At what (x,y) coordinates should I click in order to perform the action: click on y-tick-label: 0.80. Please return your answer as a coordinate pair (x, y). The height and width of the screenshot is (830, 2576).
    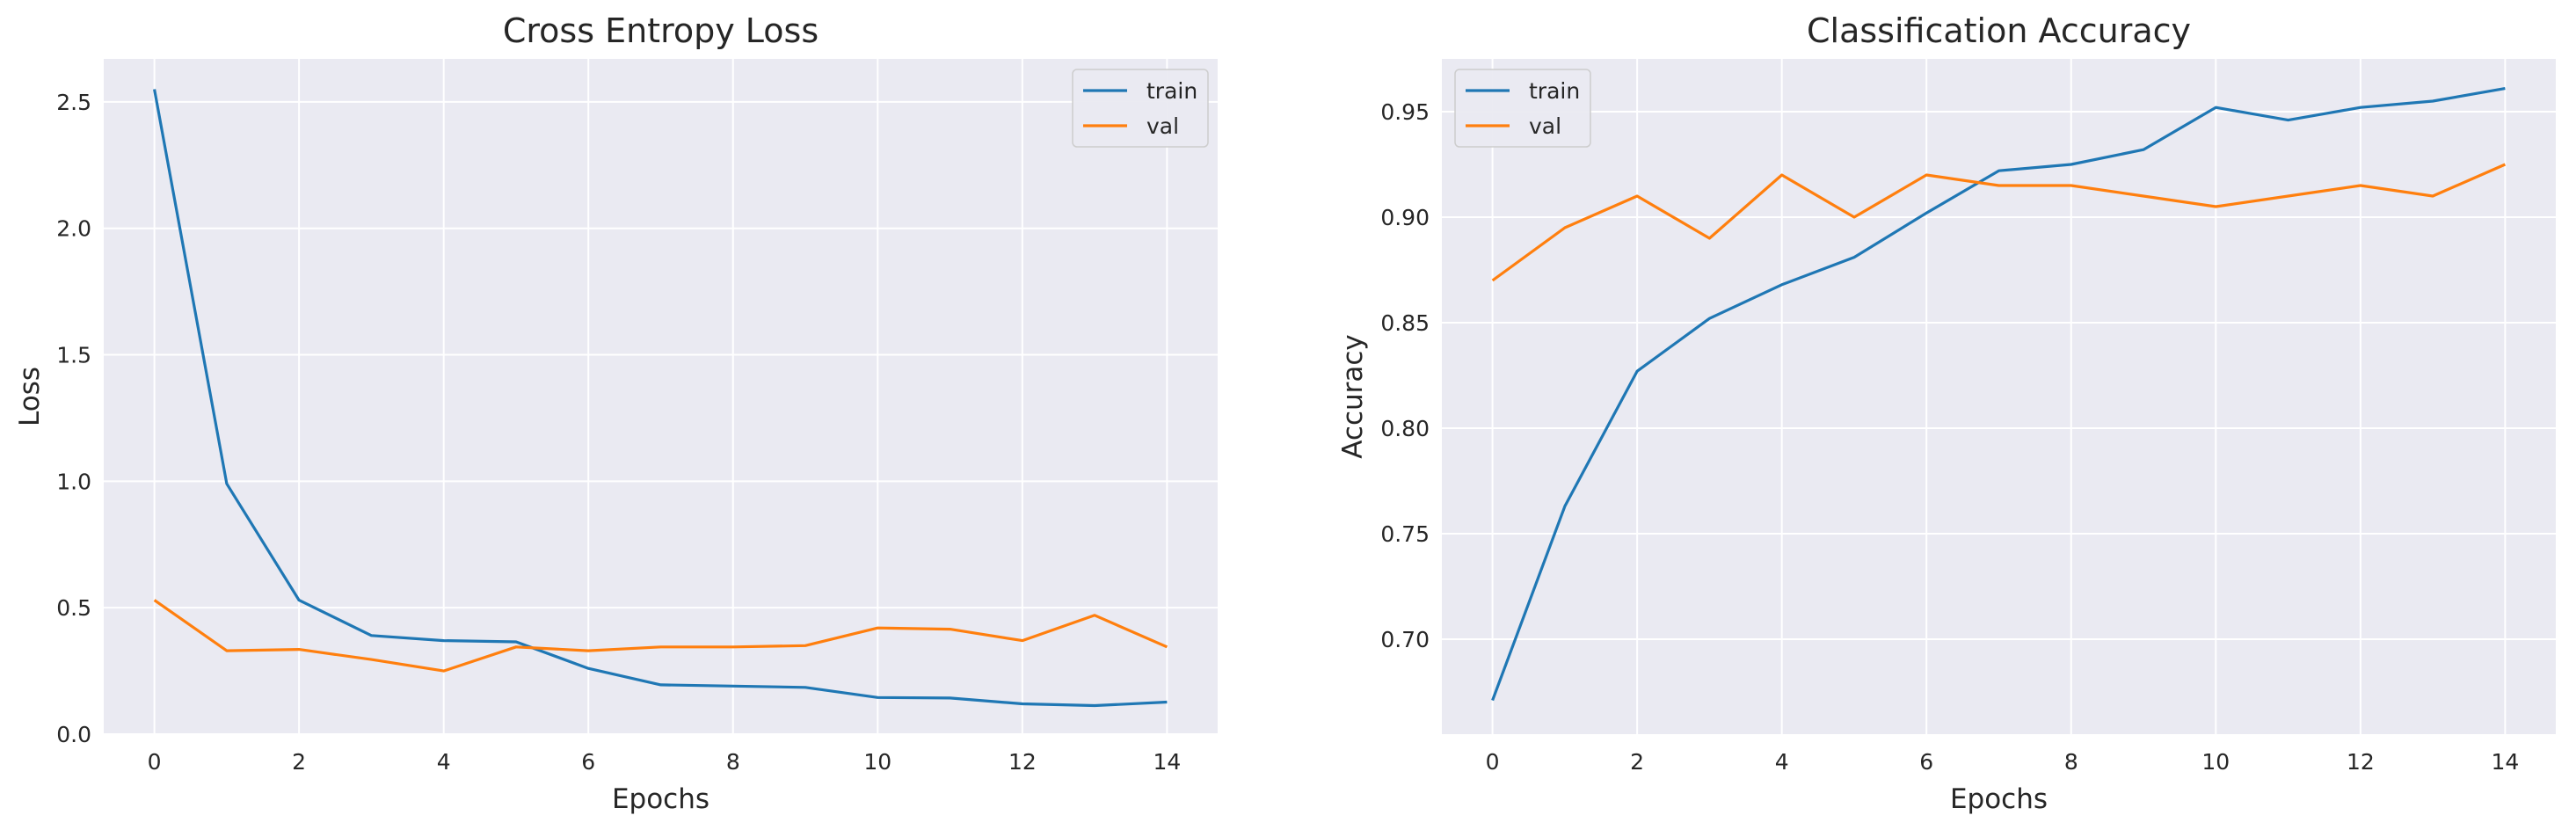
    Looking at the image, I should click on (1405, 428).